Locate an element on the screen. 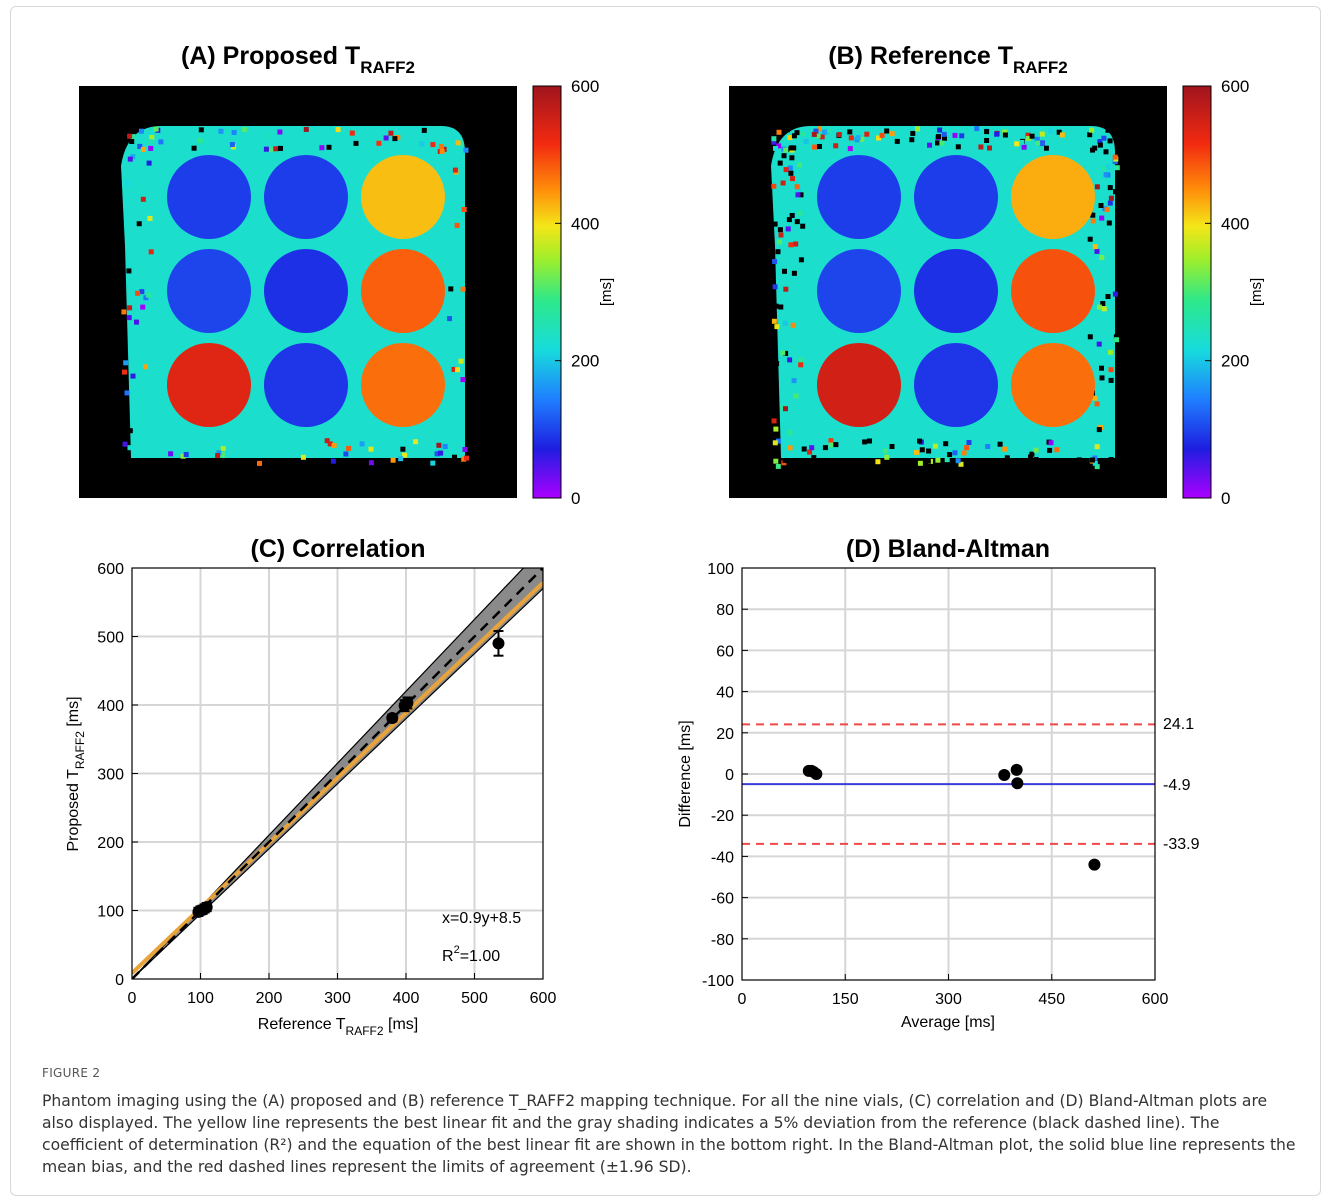 The width and height of the screenshot is (1331, 1202). panel-a-title-main: (A) Proposed T is located at coordinates (270, 56).